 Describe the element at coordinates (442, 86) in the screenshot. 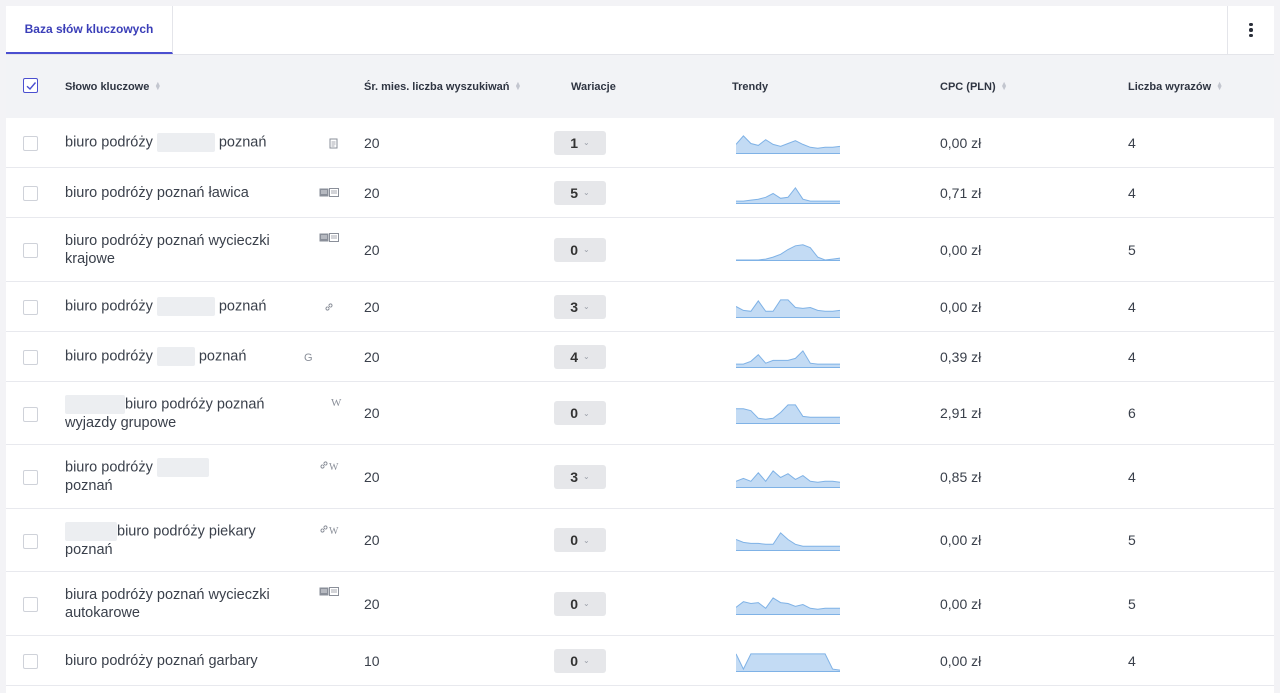

I see `column-volume: Śr. mies. liczba wyszukiwań ▲ ▼` at that location.